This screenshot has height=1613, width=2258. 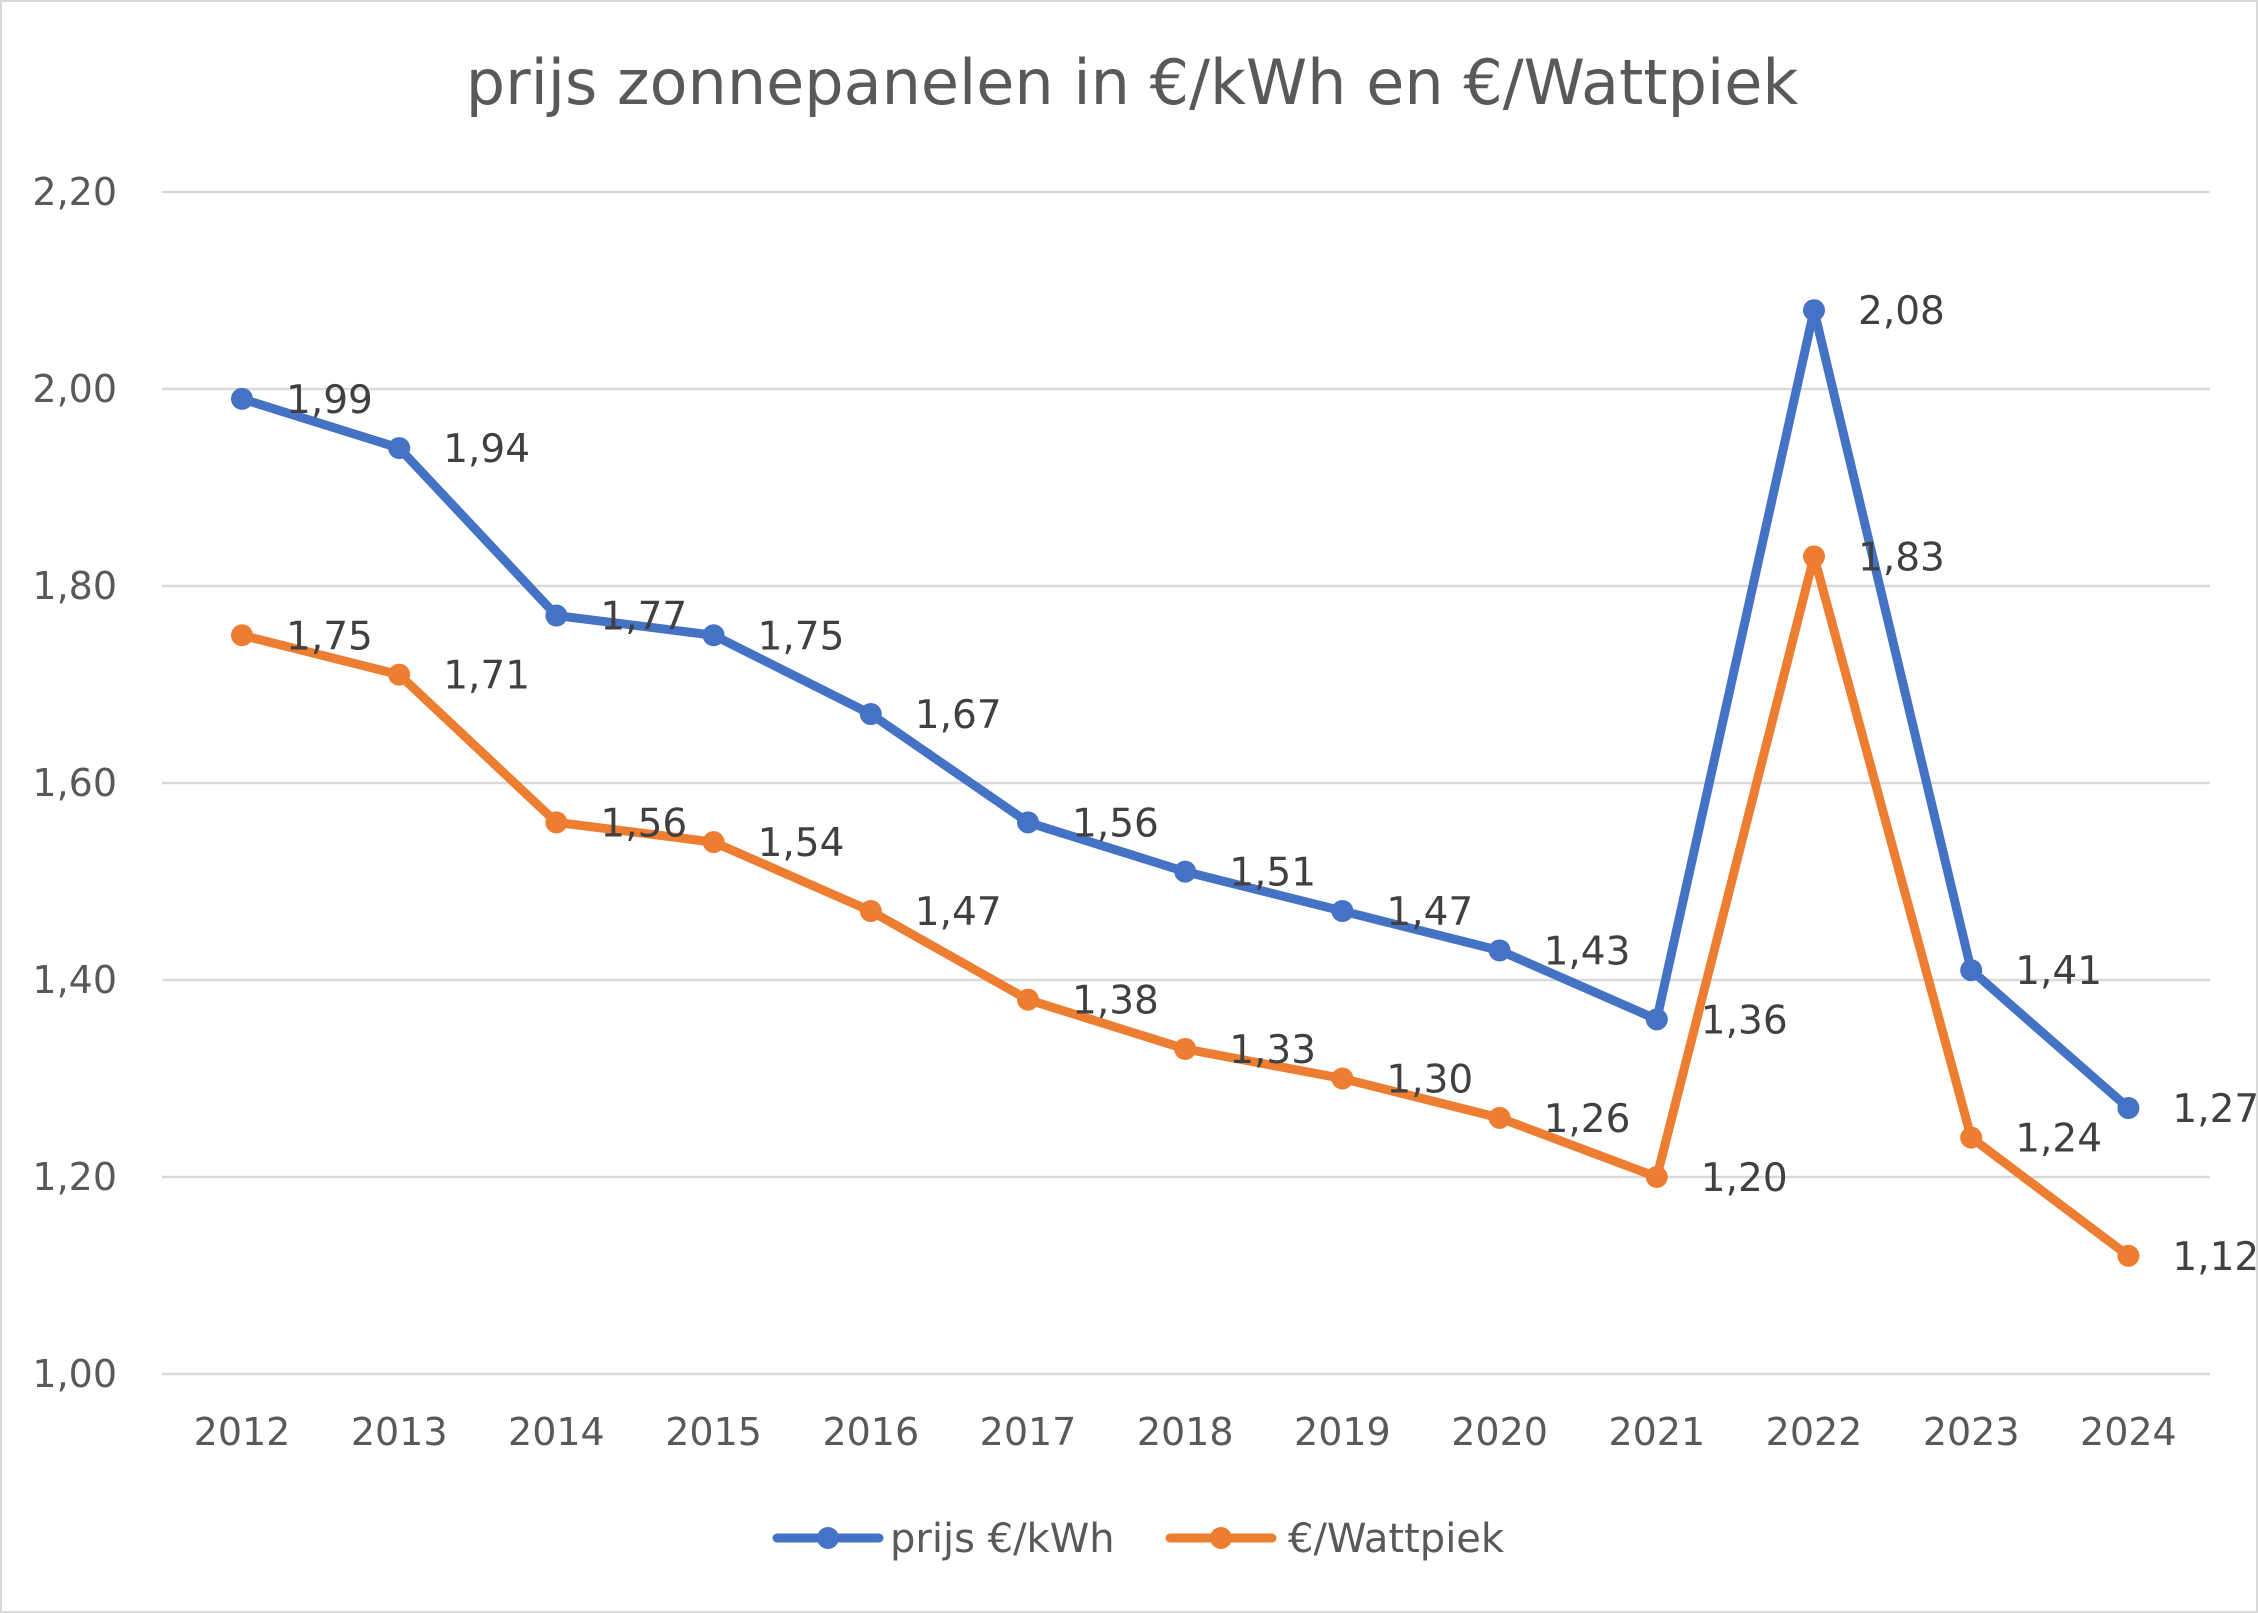 I want to click on x-tick-label: 2019, so click(x=1342, y=1432).